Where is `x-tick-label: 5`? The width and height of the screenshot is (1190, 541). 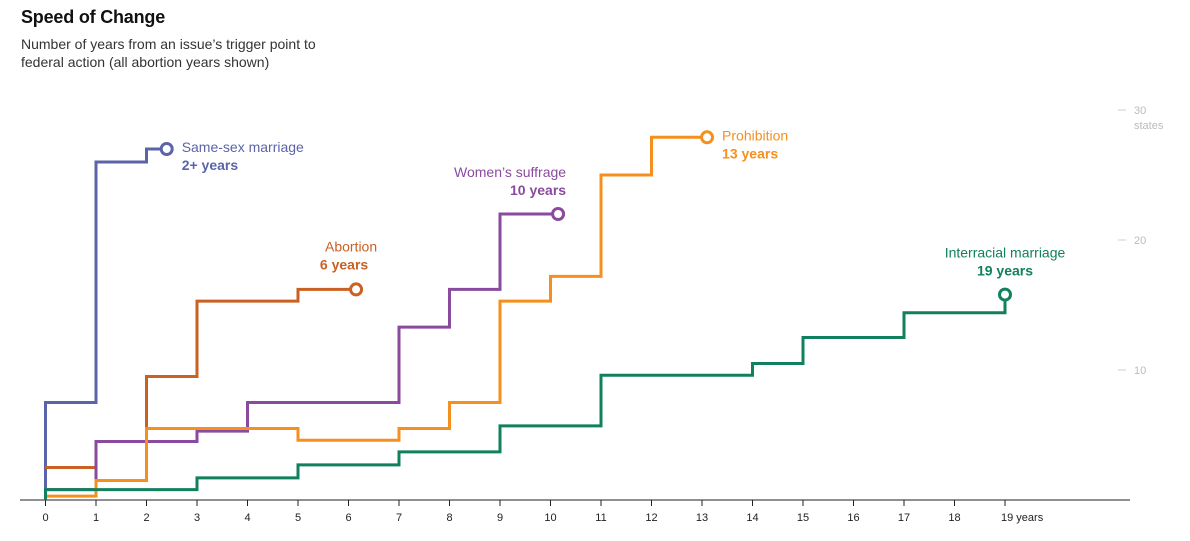 x-tick-label: 5 is located at coordinates (298, 518).